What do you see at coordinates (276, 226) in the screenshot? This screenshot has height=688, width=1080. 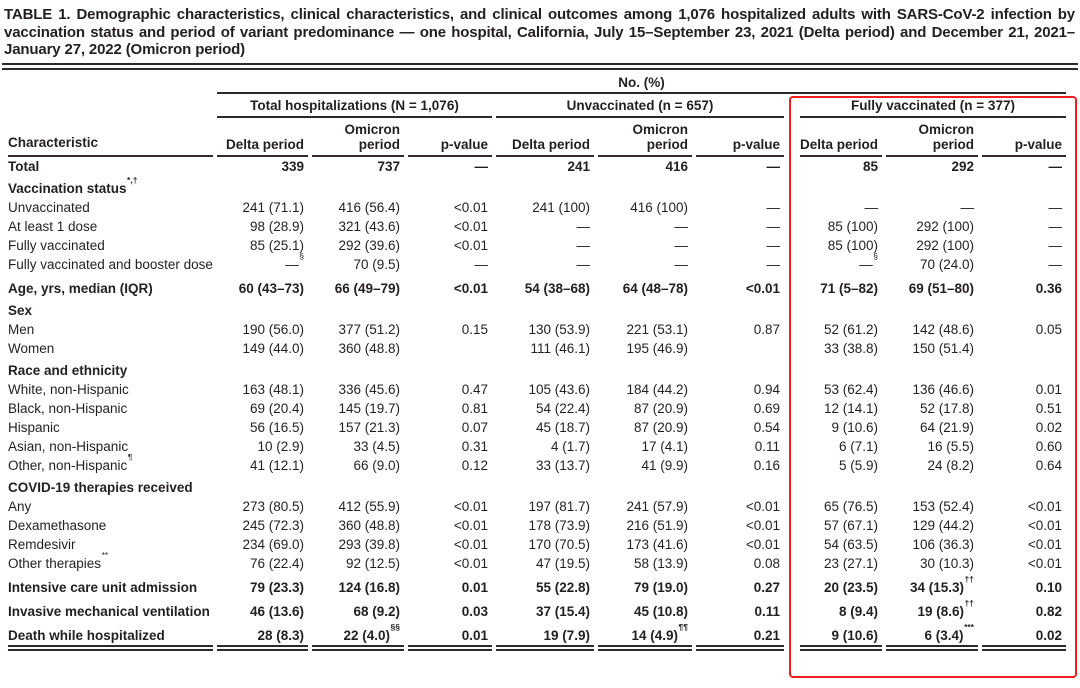 I see `cell: 98 (28.9)` at bounding box center [276, 226].